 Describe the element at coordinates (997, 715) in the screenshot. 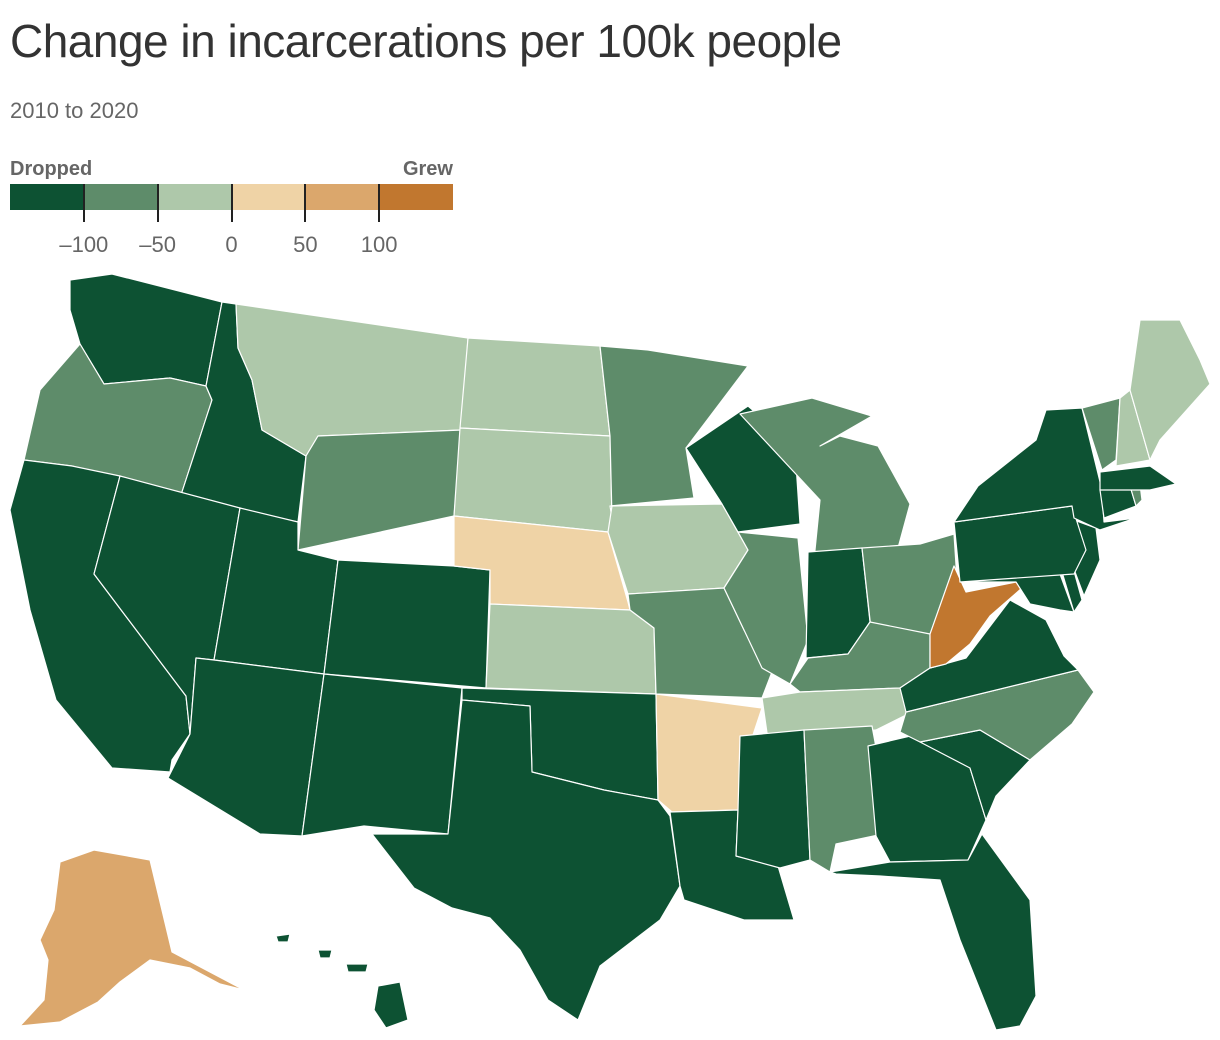

I see `state-nc` at that location.